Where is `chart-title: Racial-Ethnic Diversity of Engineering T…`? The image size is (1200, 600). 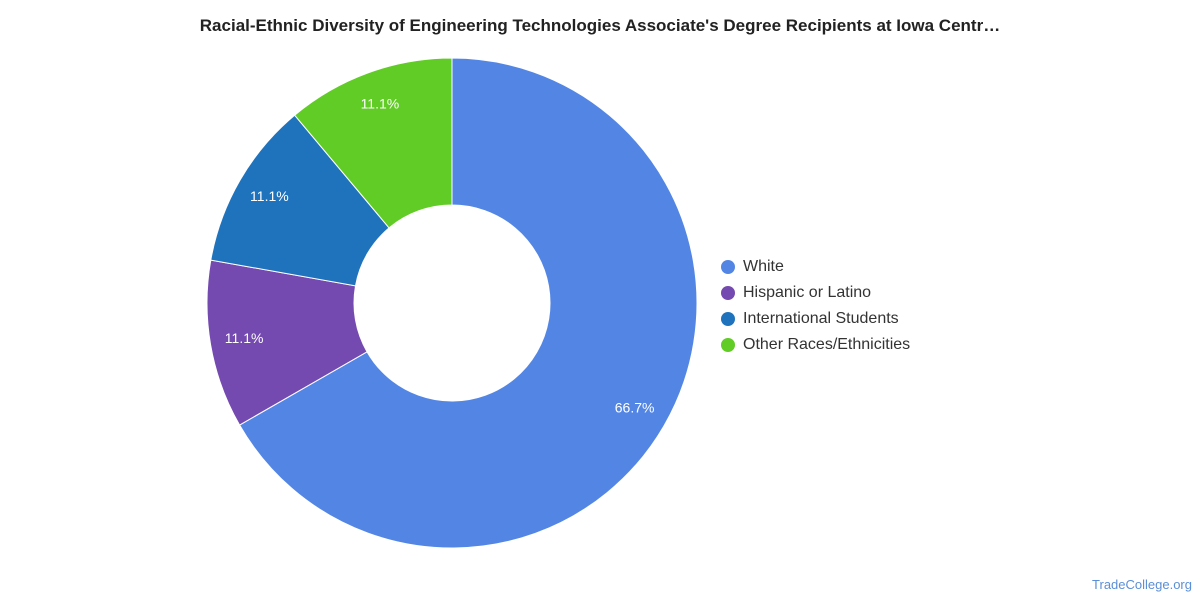
chart-title: Racial-Ethnic Diversity of Engineering T… is located at coordinates (600, 25).